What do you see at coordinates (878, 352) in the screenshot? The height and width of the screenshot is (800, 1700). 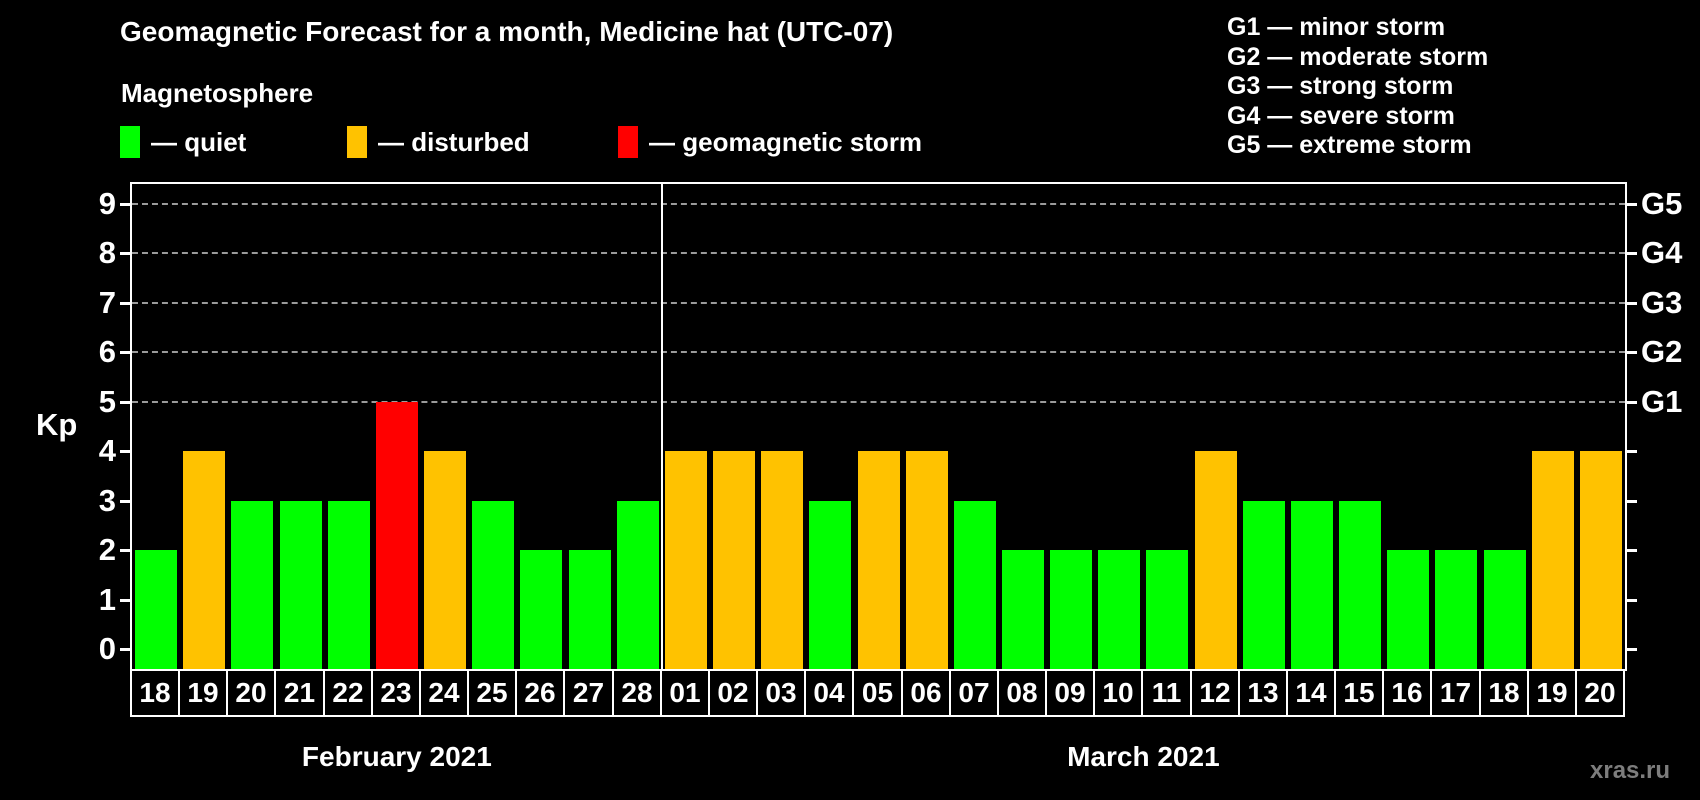 I see `gridline-kp6` at bounding box center [878, 352].